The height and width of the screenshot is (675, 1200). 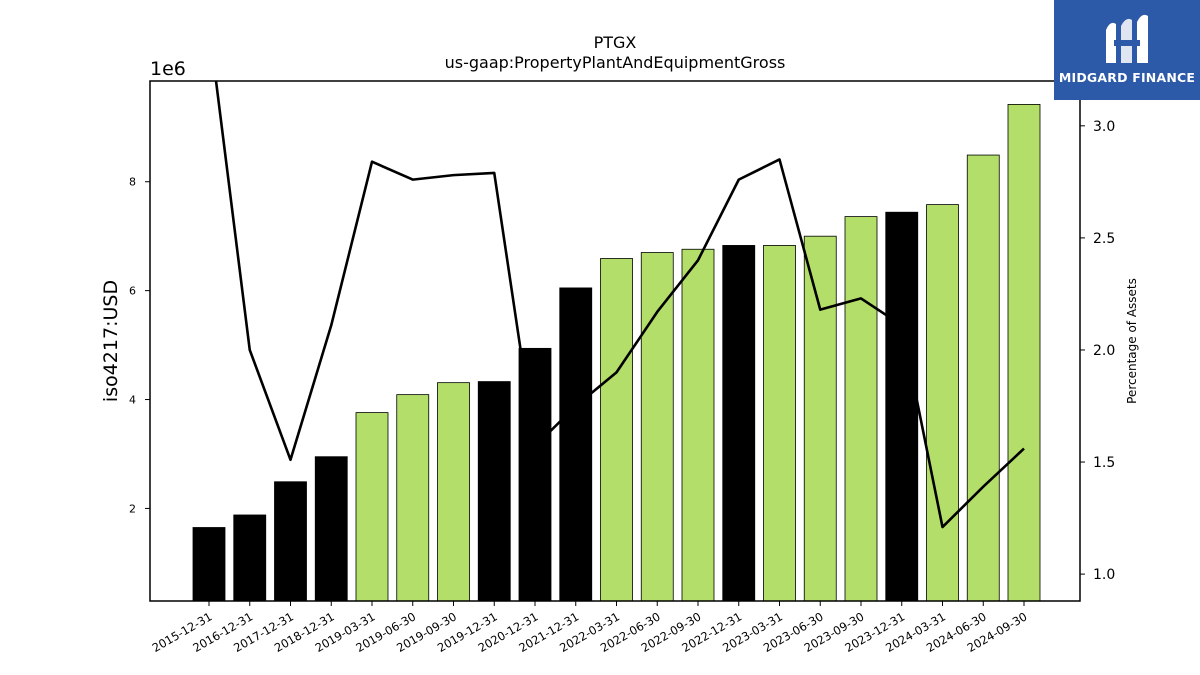 I want to click on y2-axis-label: Percentage of Assets, so click(x=1132, y=341).